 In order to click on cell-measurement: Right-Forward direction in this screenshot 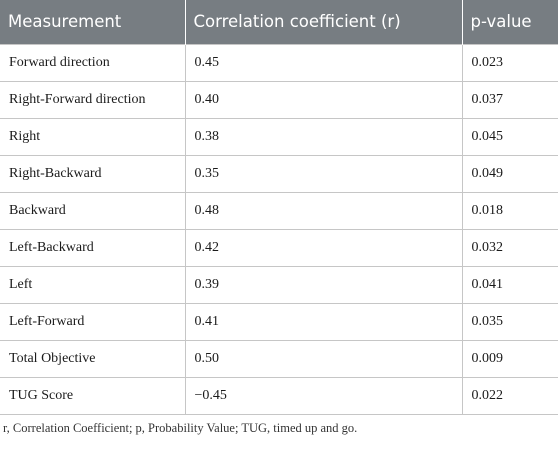, I will do `click(93, 99)`.